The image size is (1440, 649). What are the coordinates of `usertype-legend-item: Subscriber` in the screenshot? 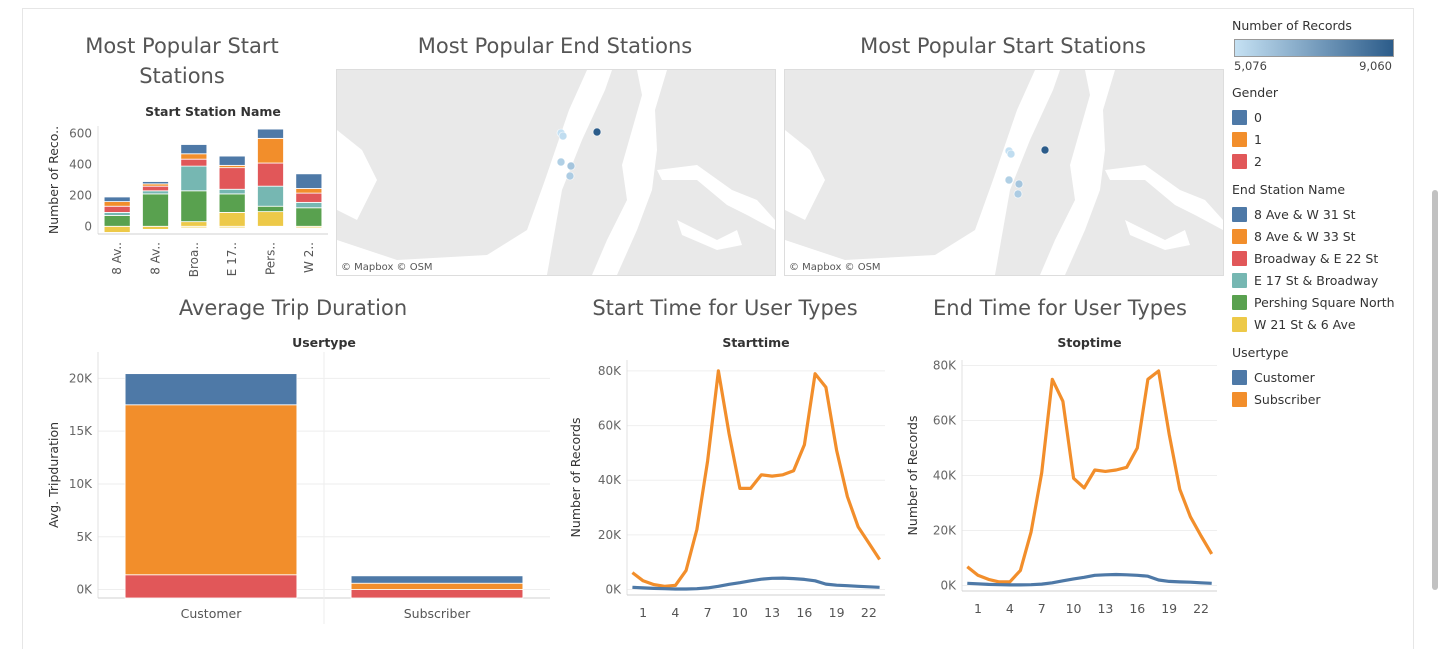 It's located at (1332, 399).